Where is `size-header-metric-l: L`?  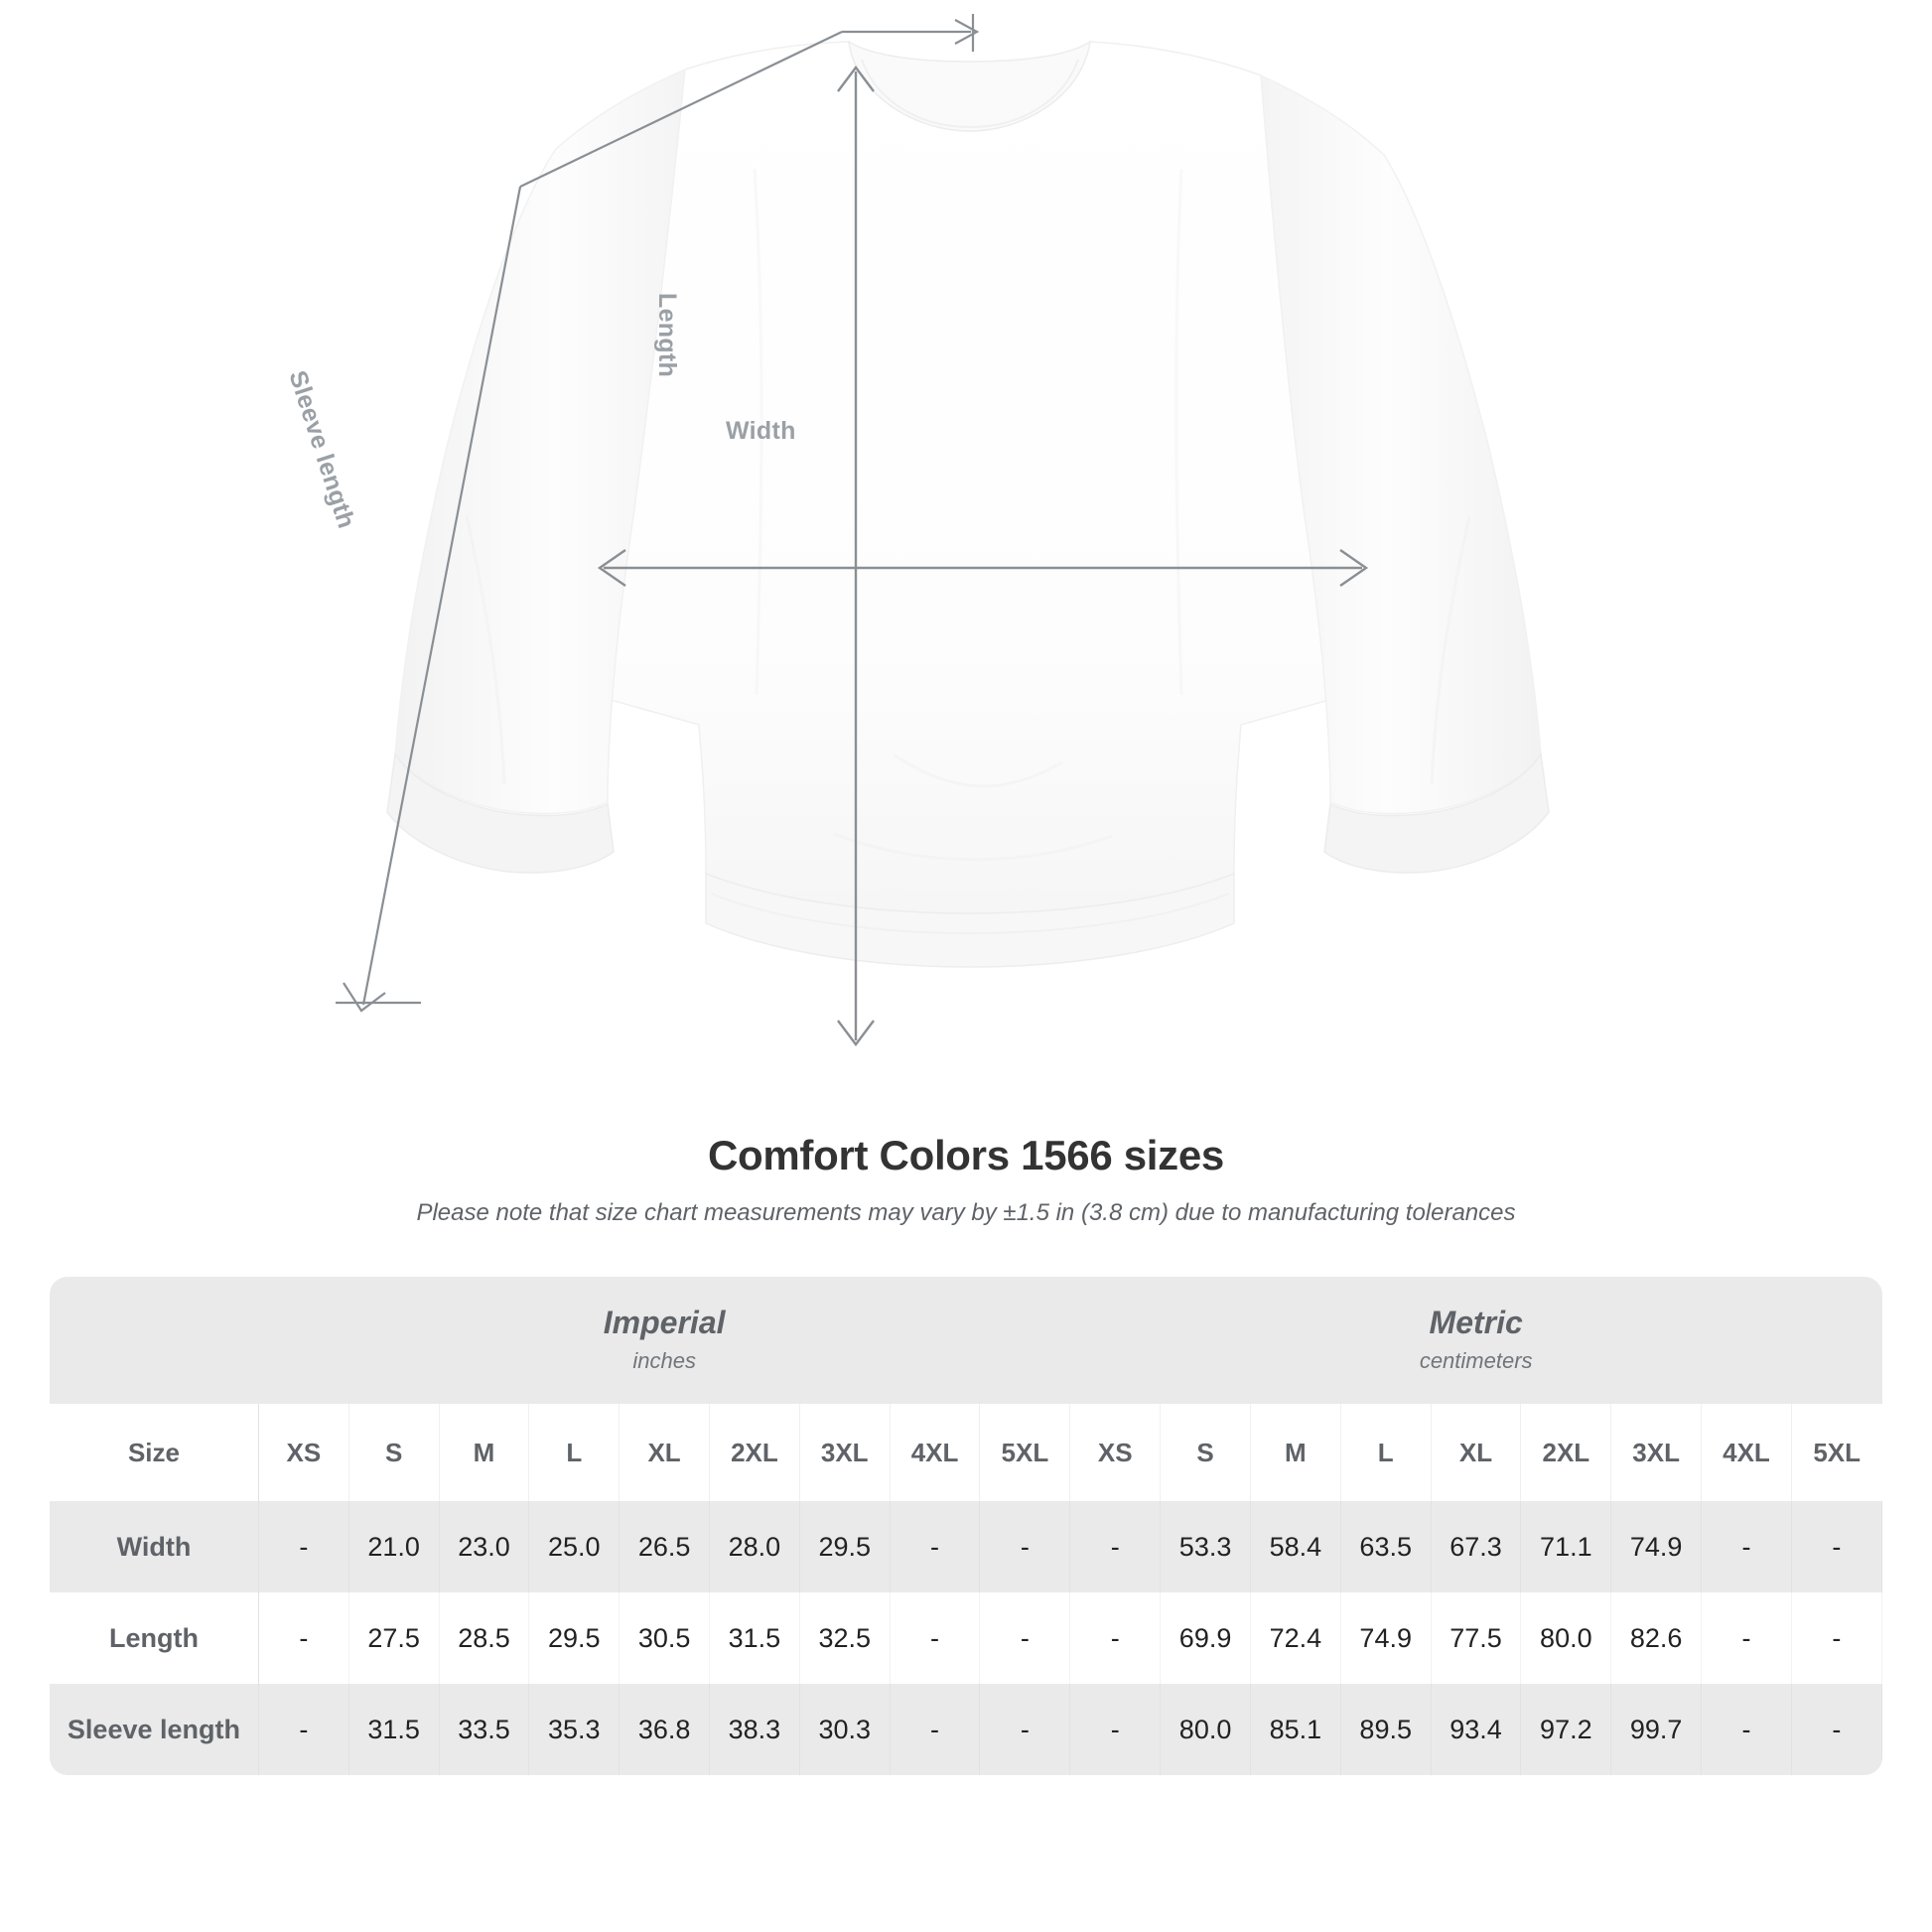
size-header-metric-l: L is located at coordinates (1386, 1453).